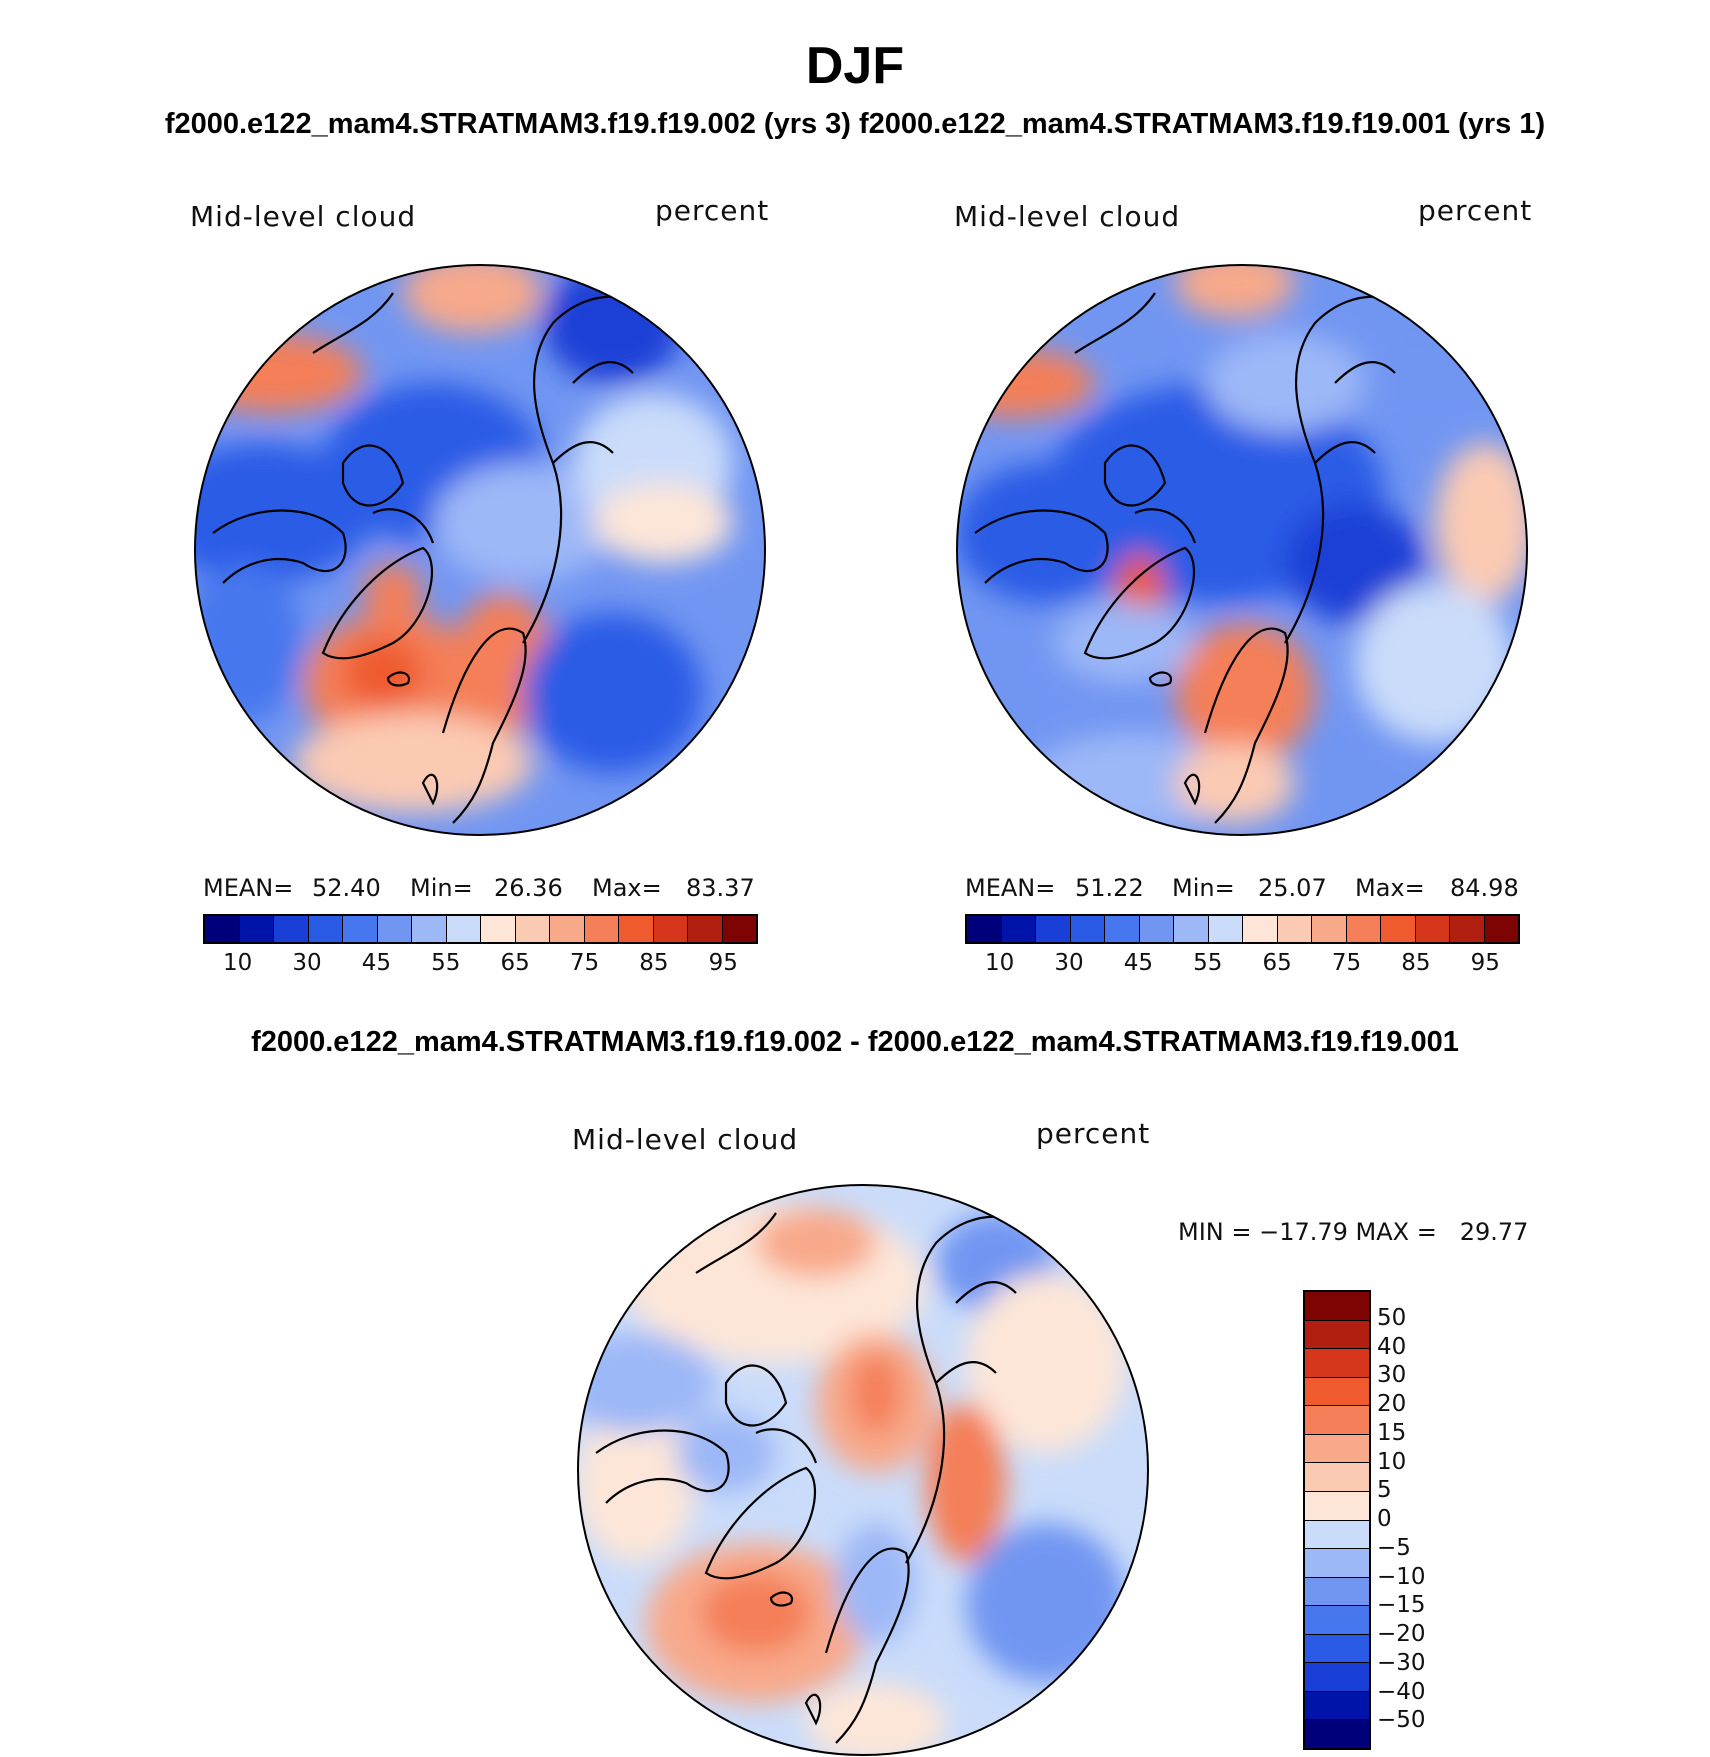 This screenshot has height=1757, width=1710. I want to click on left-field-blue-sw, so click(249, 643).